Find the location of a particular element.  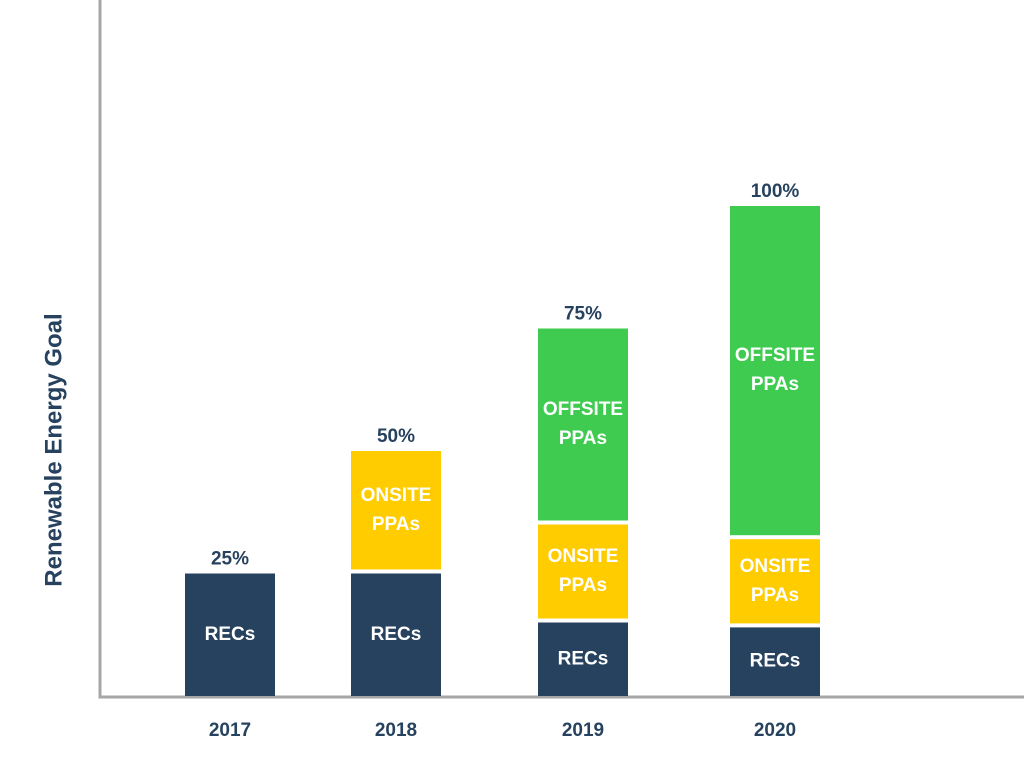

x-tick-label-2017: 2017 is located at coordinates (230, 730).